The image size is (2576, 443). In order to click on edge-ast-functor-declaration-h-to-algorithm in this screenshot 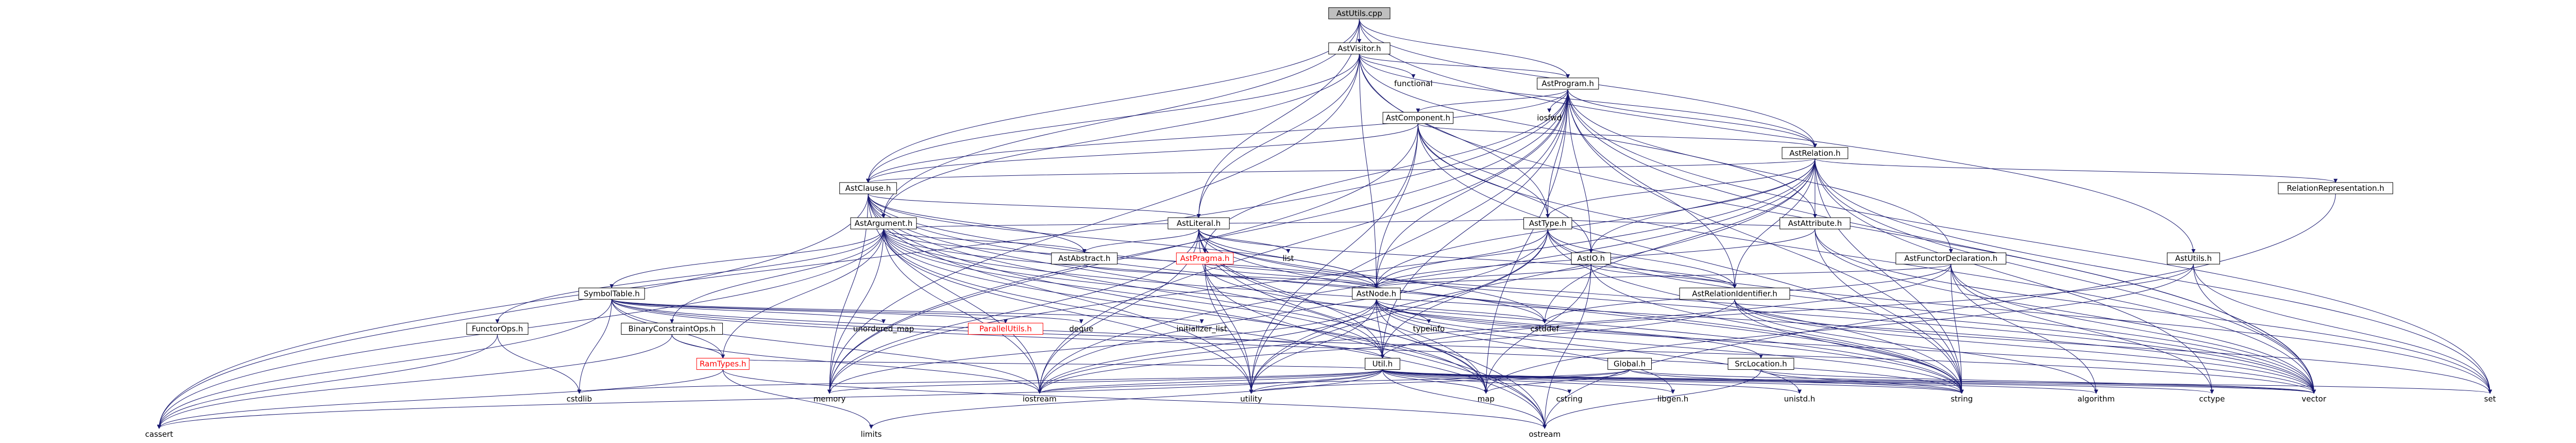, I will do `click(2024, 329)`.